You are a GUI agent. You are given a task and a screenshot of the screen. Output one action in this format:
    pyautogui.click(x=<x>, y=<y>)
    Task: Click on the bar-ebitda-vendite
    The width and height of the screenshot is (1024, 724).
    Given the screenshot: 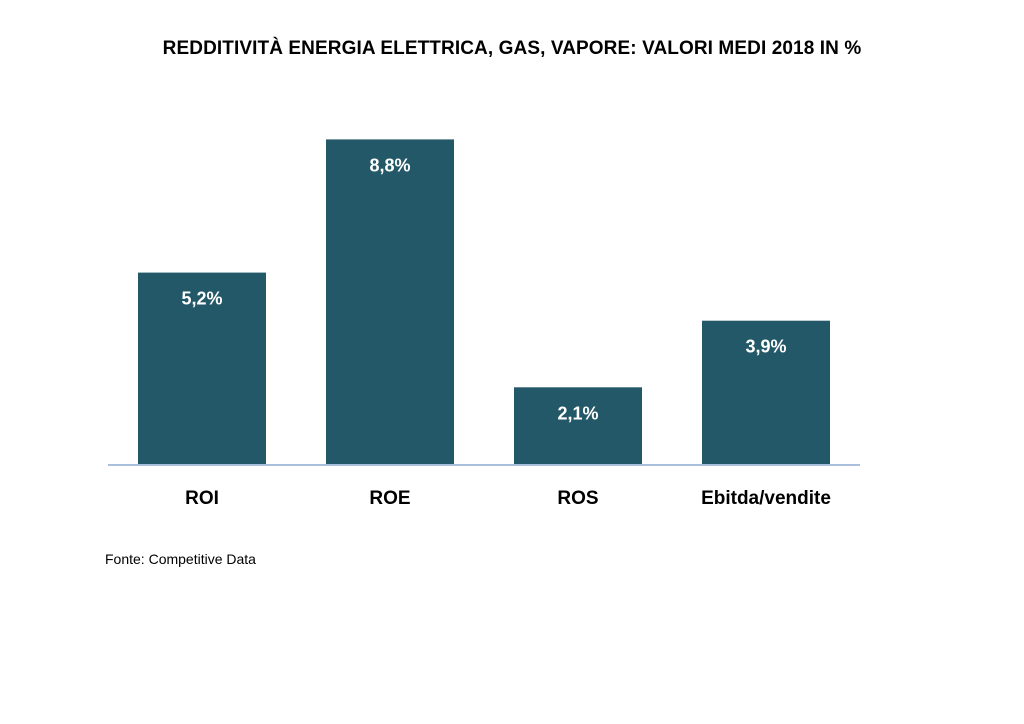 What is the action you would take?
    pyautogui.click(x=766, y=392)
    